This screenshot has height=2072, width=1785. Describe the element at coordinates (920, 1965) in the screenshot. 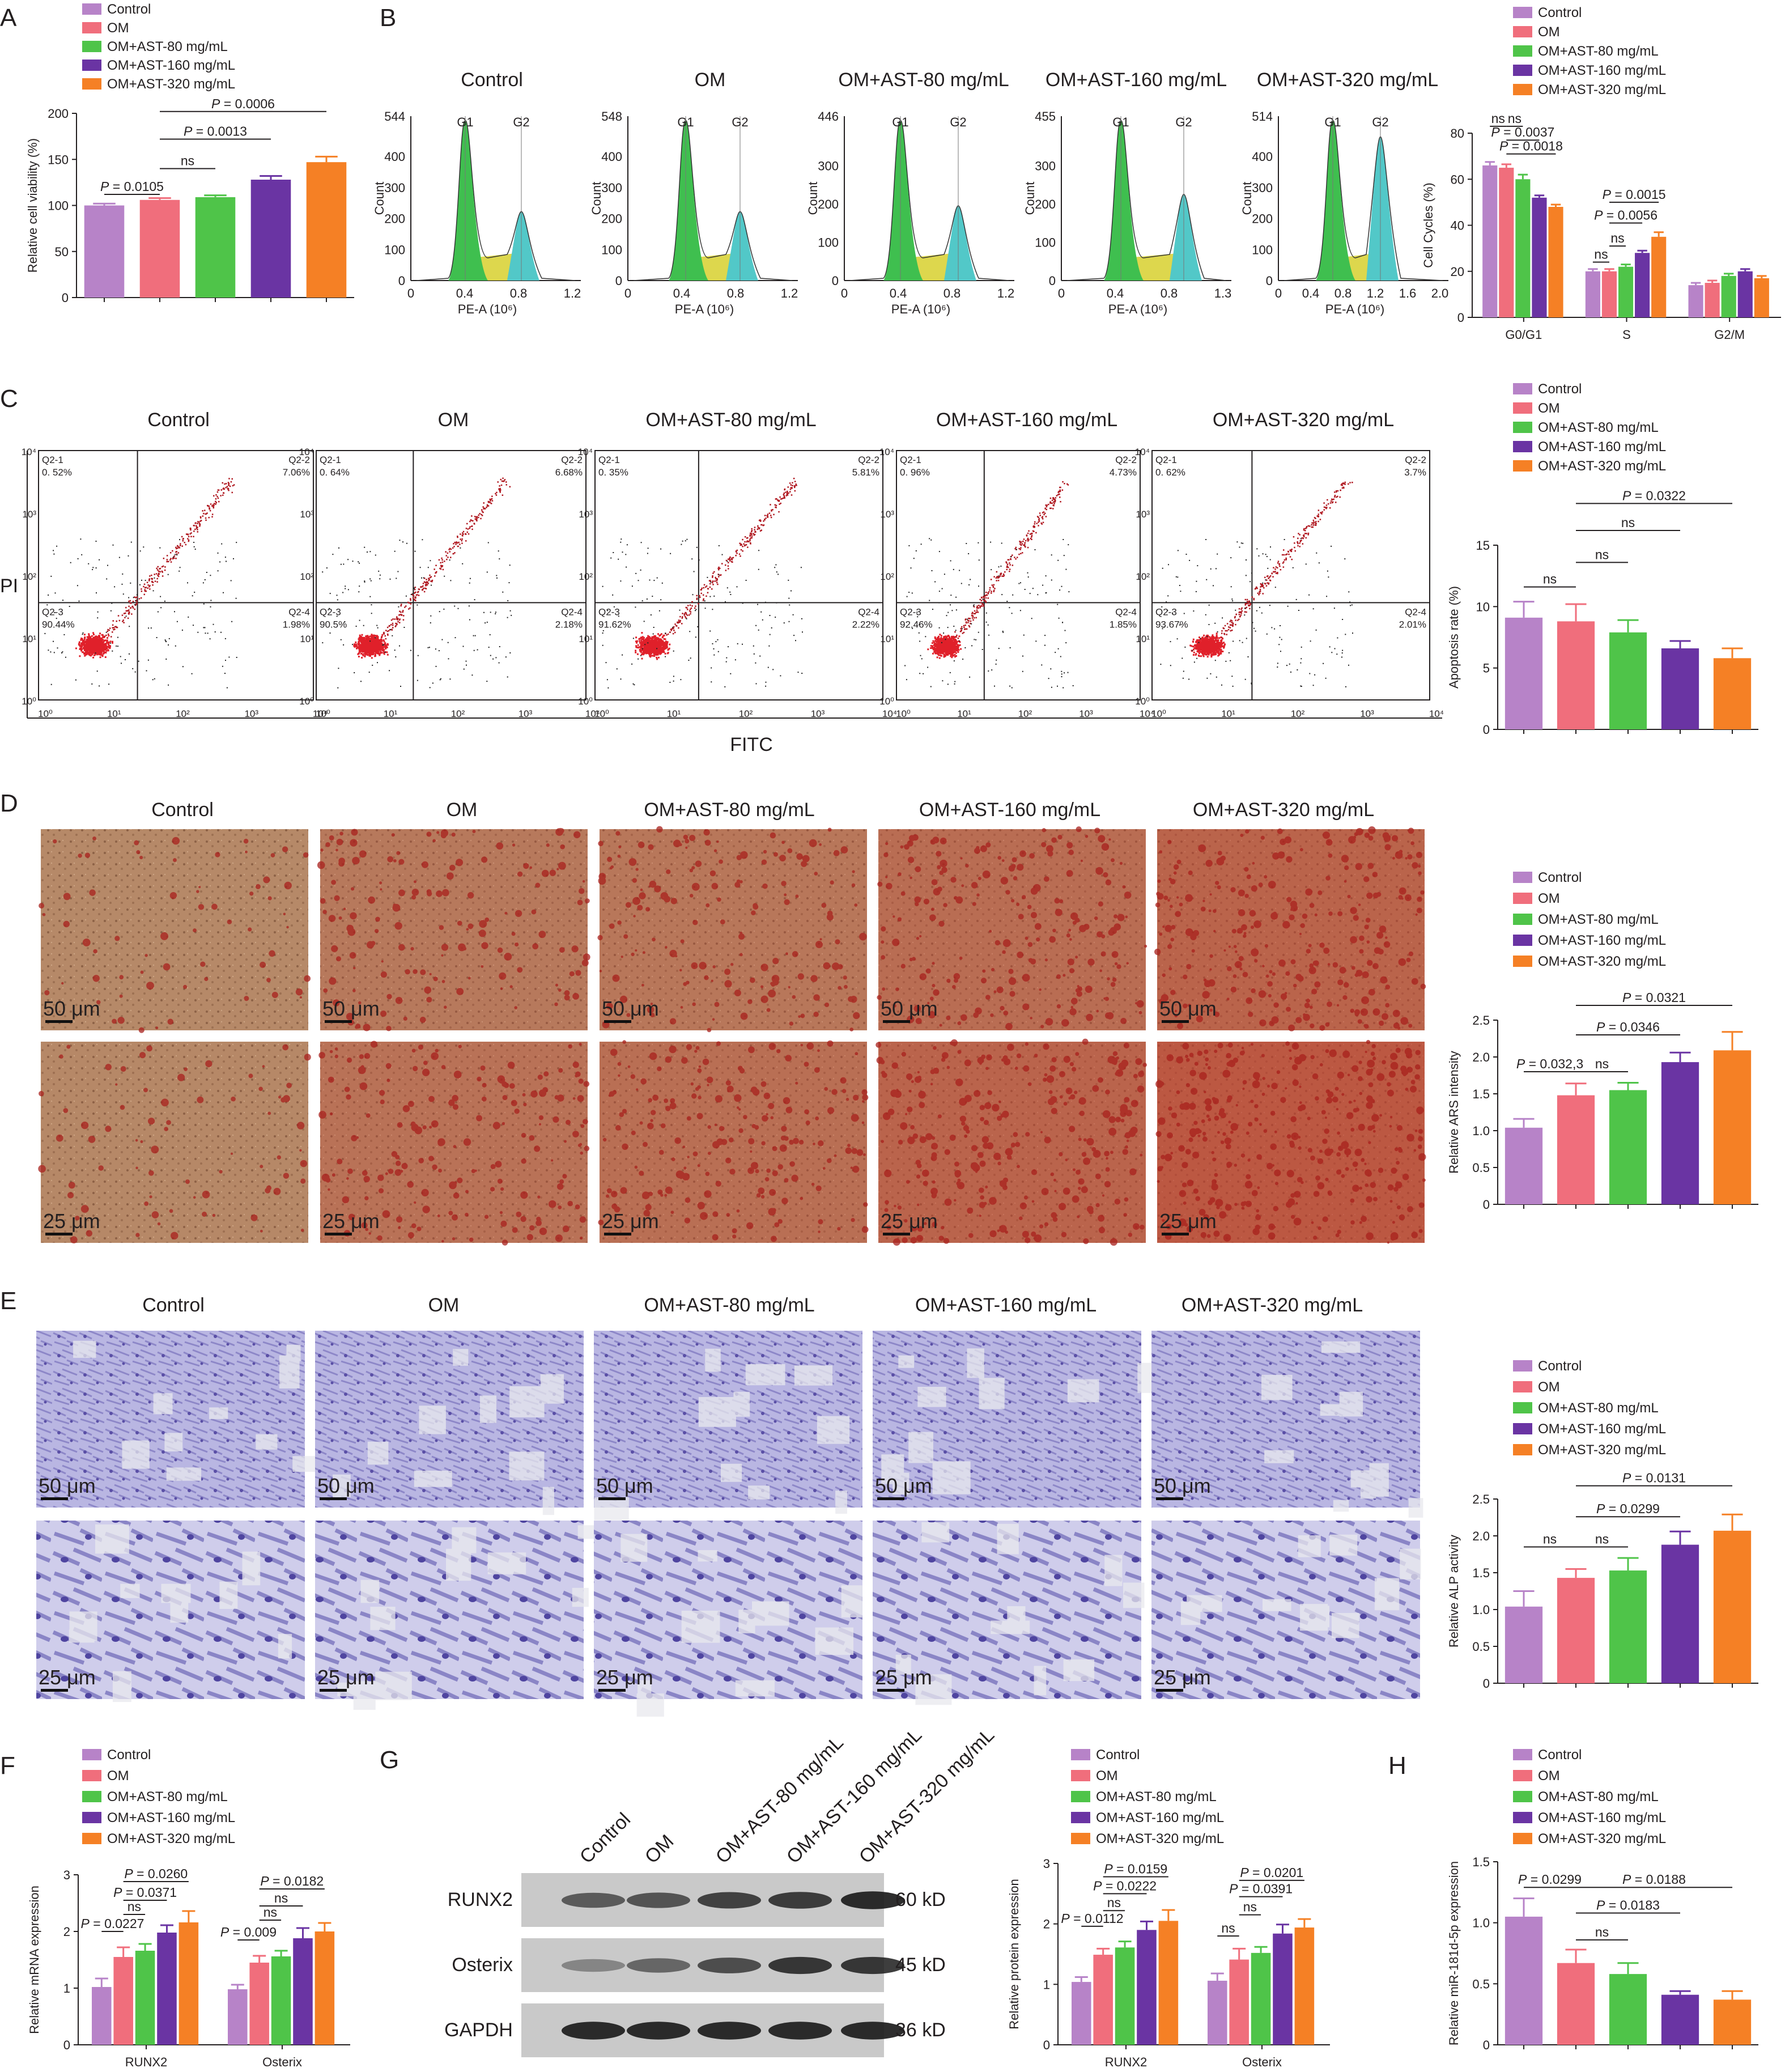

I see `blot-size-label: 45 kD` at that location.